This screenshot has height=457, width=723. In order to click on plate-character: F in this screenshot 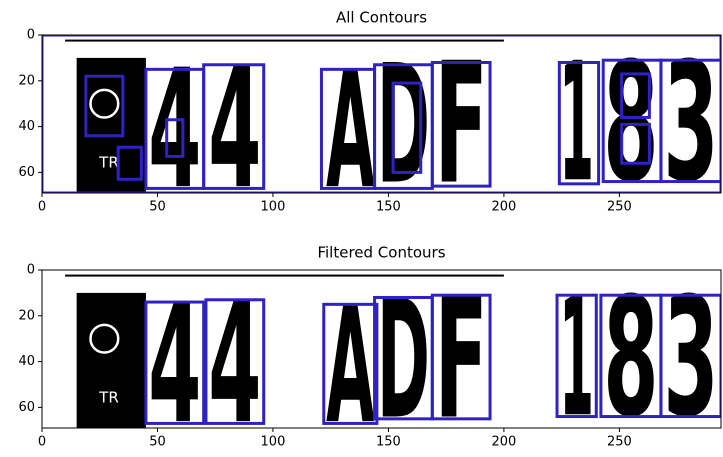, I will do `click(461, 360)`.